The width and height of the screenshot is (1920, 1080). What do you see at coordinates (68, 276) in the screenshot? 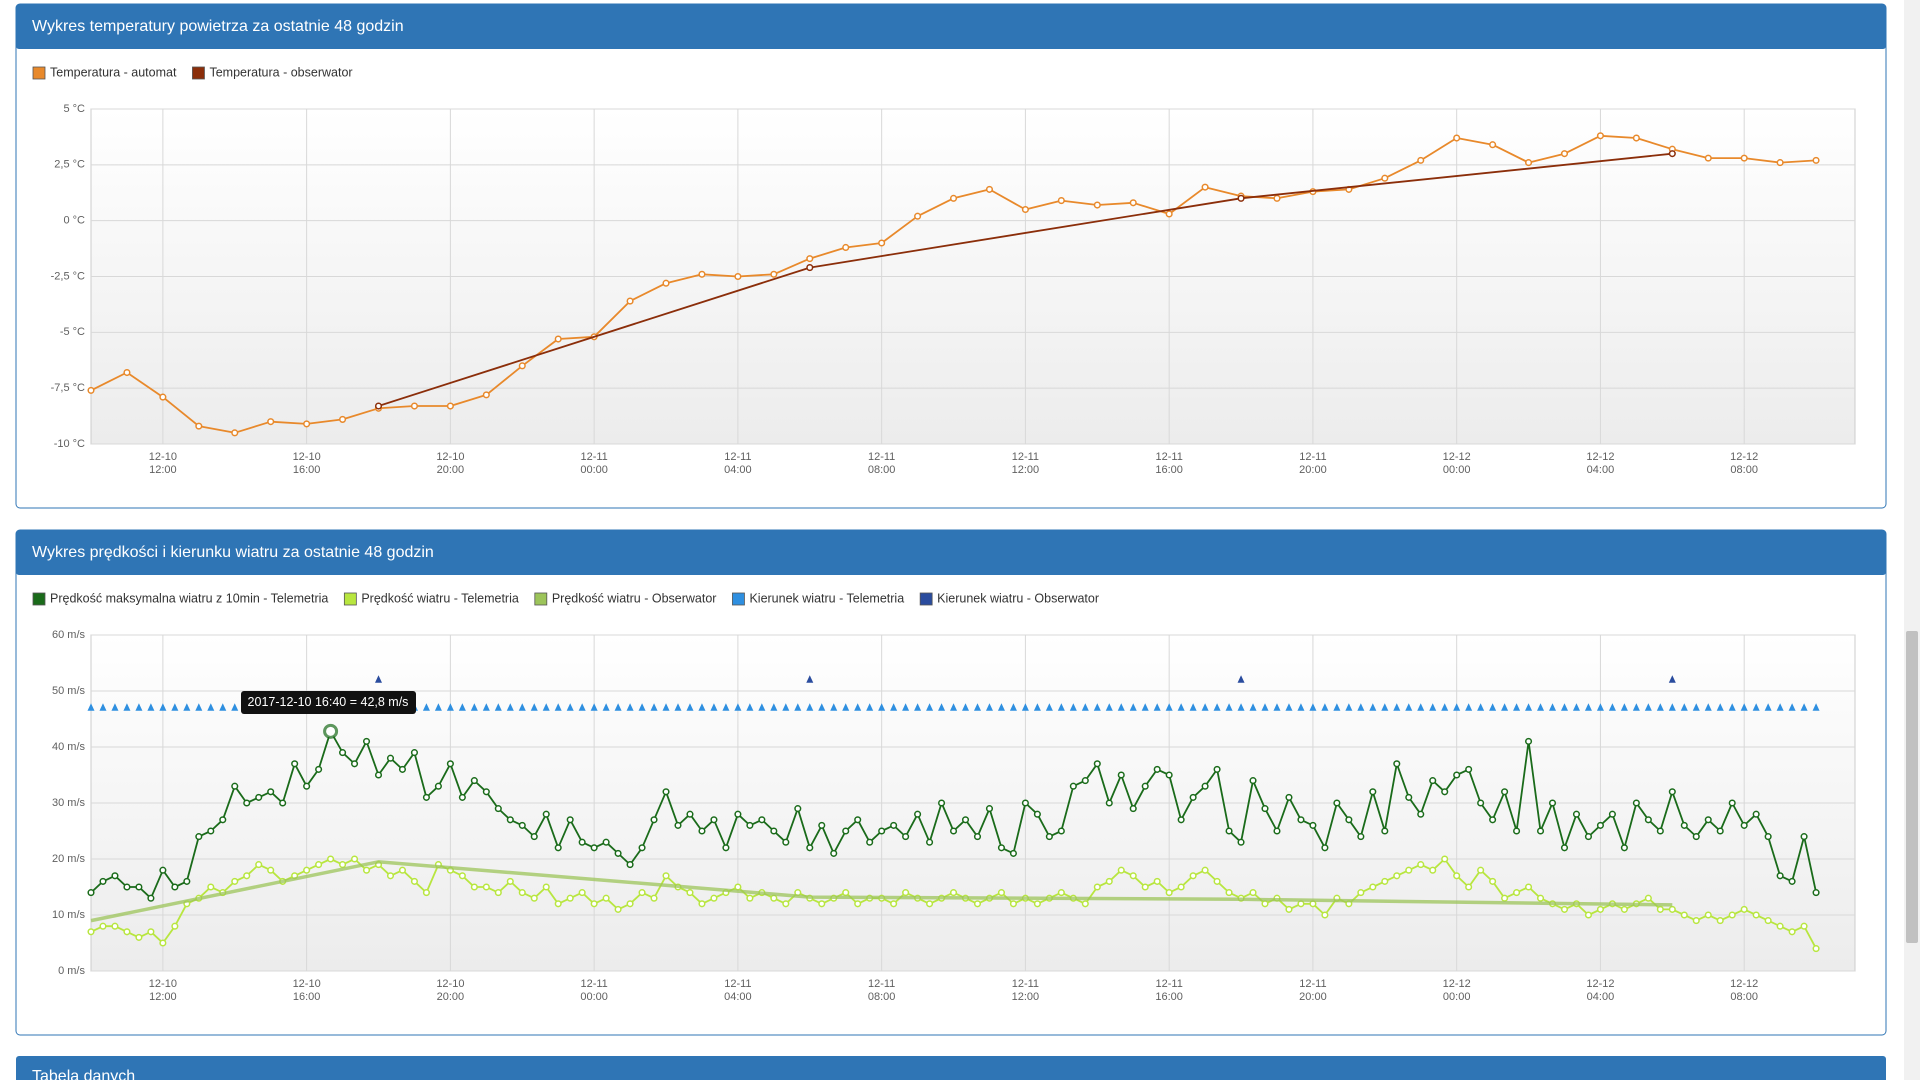
I see `y-tick-label: -2,5 °C` at bounding box center [68, 276].